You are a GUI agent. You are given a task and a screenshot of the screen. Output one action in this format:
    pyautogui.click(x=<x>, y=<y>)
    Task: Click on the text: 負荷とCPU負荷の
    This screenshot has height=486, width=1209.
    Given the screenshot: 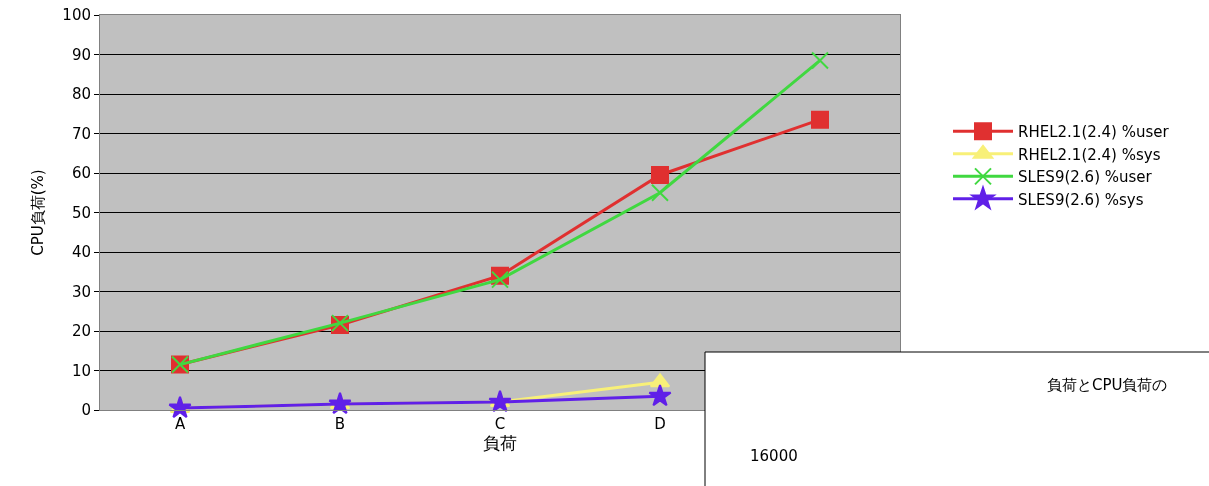 What is the action you would take?
    pyautogui.click(x=1107, y=385)
    